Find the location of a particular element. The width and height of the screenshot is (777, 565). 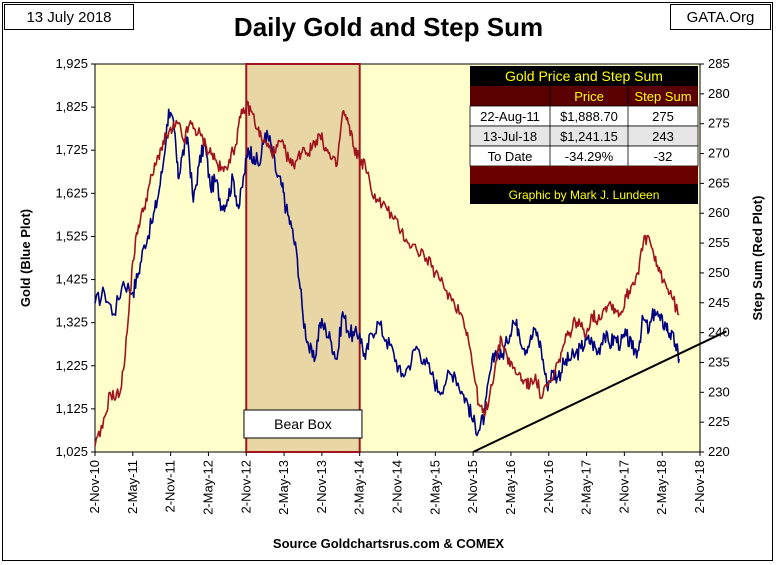

table-title-bg is located at coordinates (584, 76).